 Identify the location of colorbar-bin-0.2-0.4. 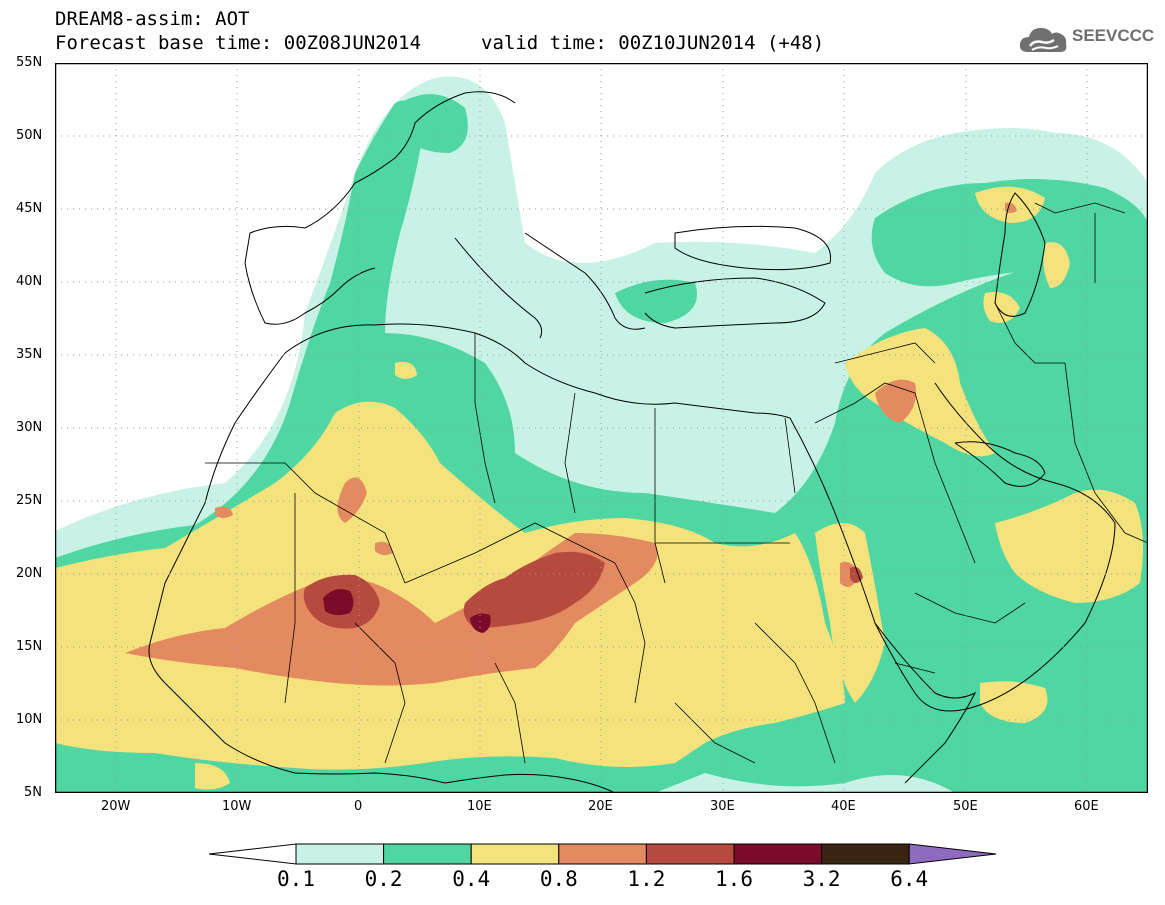
(427, 854).